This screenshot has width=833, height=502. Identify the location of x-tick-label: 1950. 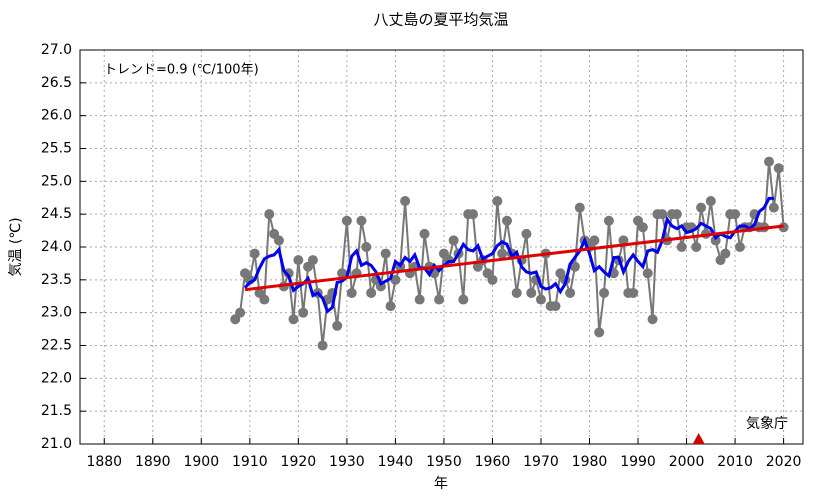
(444, 462).